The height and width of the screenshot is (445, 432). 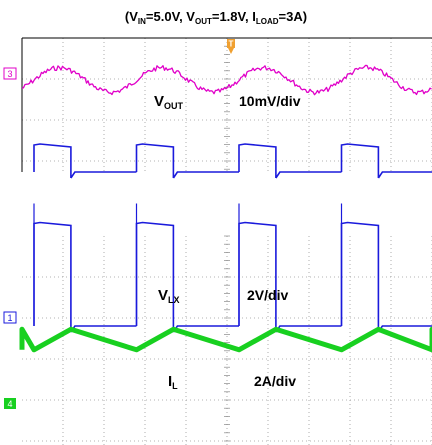 I want to click on svg-text: 1, so click(x=9, y=318).